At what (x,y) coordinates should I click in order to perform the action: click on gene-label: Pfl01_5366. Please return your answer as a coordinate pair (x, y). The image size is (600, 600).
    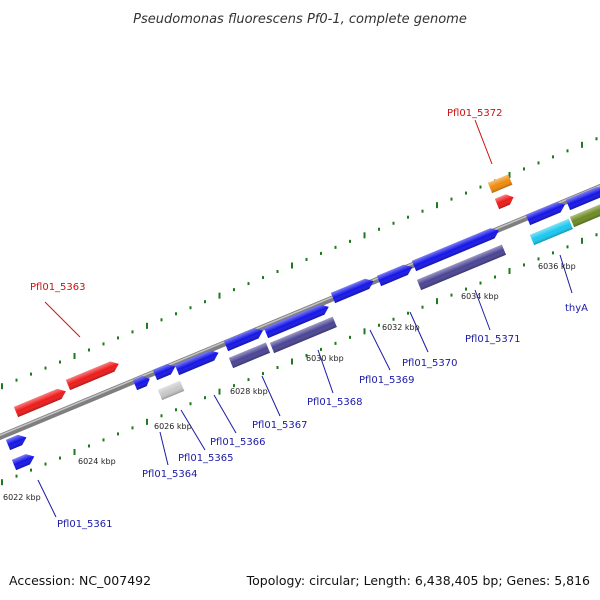
    Looking at the image, I should click on (238, 442).